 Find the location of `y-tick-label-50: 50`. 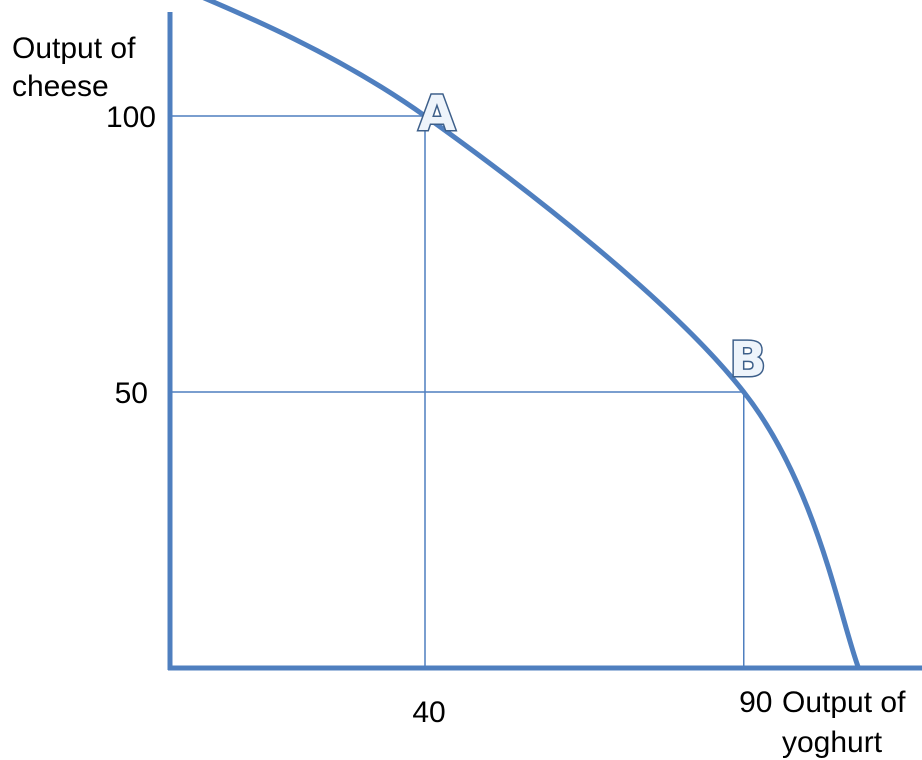

y-tick-label-50: 50 is located at coordinates (131, 393).